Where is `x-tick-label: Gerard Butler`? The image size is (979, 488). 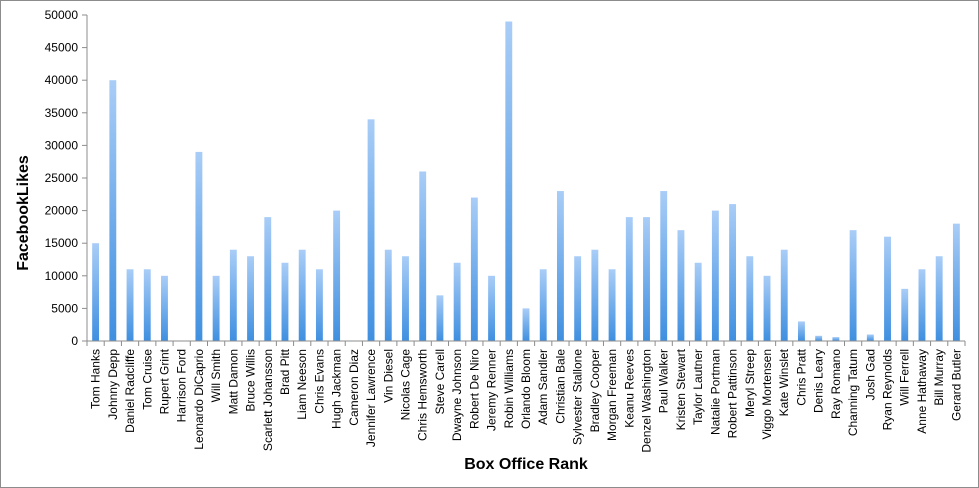 x-tick-label: Gerard Butler is located at coordinates (956, 385).